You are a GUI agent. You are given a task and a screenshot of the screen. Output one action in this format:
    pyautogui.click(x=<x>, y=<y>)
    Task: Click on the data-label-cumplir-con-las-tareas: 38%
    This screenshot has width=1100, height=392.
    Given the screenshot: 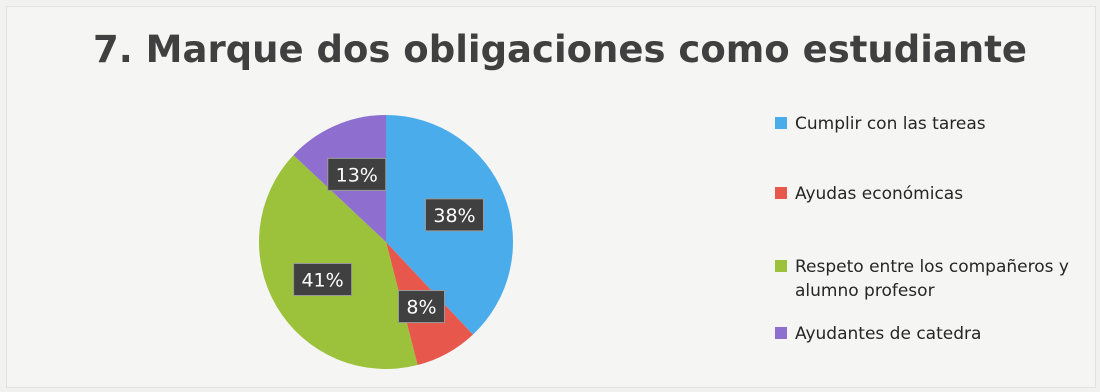 What is the action you would take?
    pyautogui.click(x=454, y=215)
    